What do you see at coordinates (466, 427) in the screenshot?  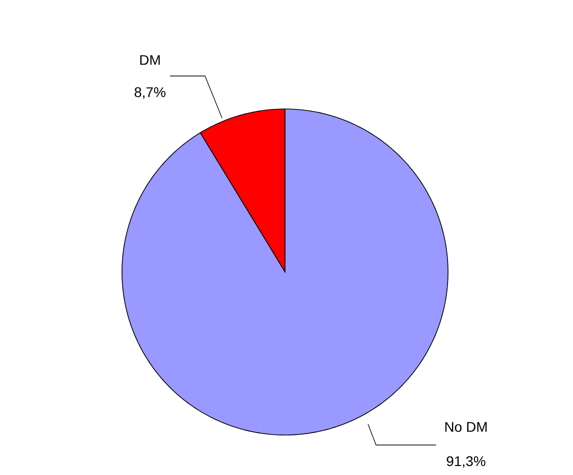 I see `slice-label: No DM` at bounding box center [466, 427].